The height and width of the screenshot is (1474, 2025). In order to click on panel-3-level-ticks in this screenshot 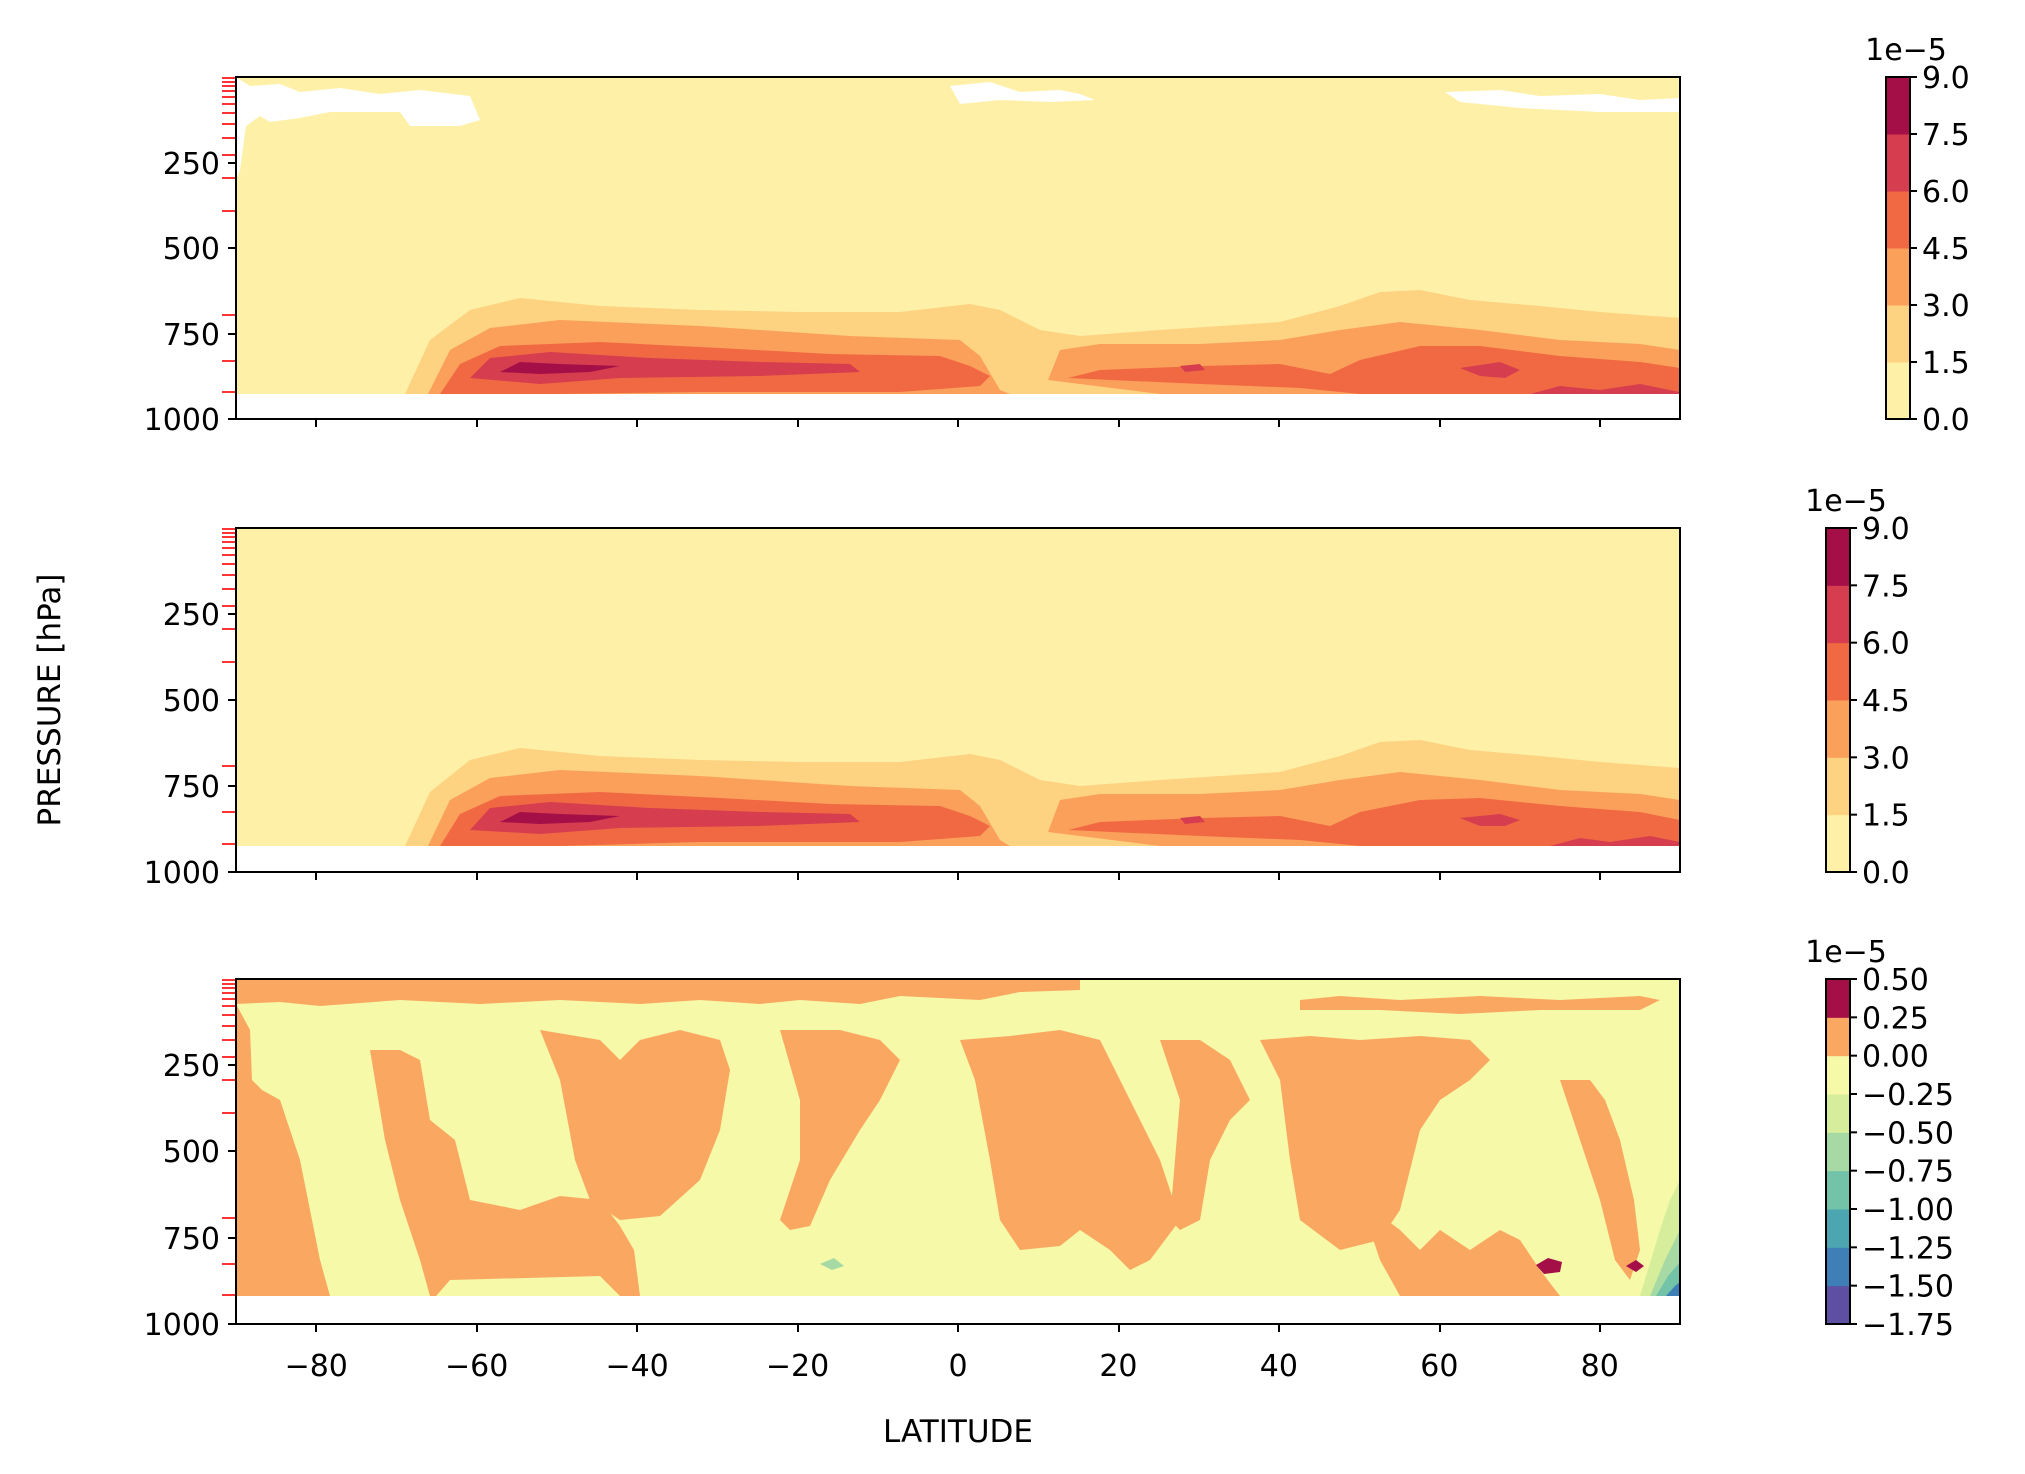, I will do `click(229, 1137)`.